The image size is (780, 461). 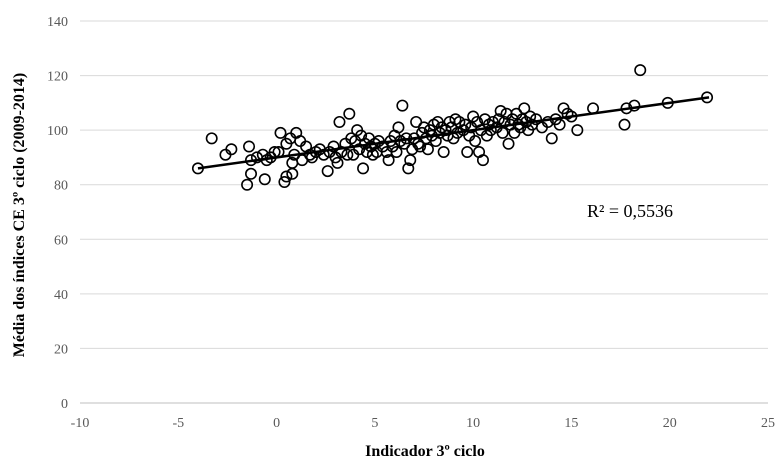 What do you see at coordinates (64, 404) in the screenshot?
I see `y-tick-label: 0` at bounding box center [64, 404].